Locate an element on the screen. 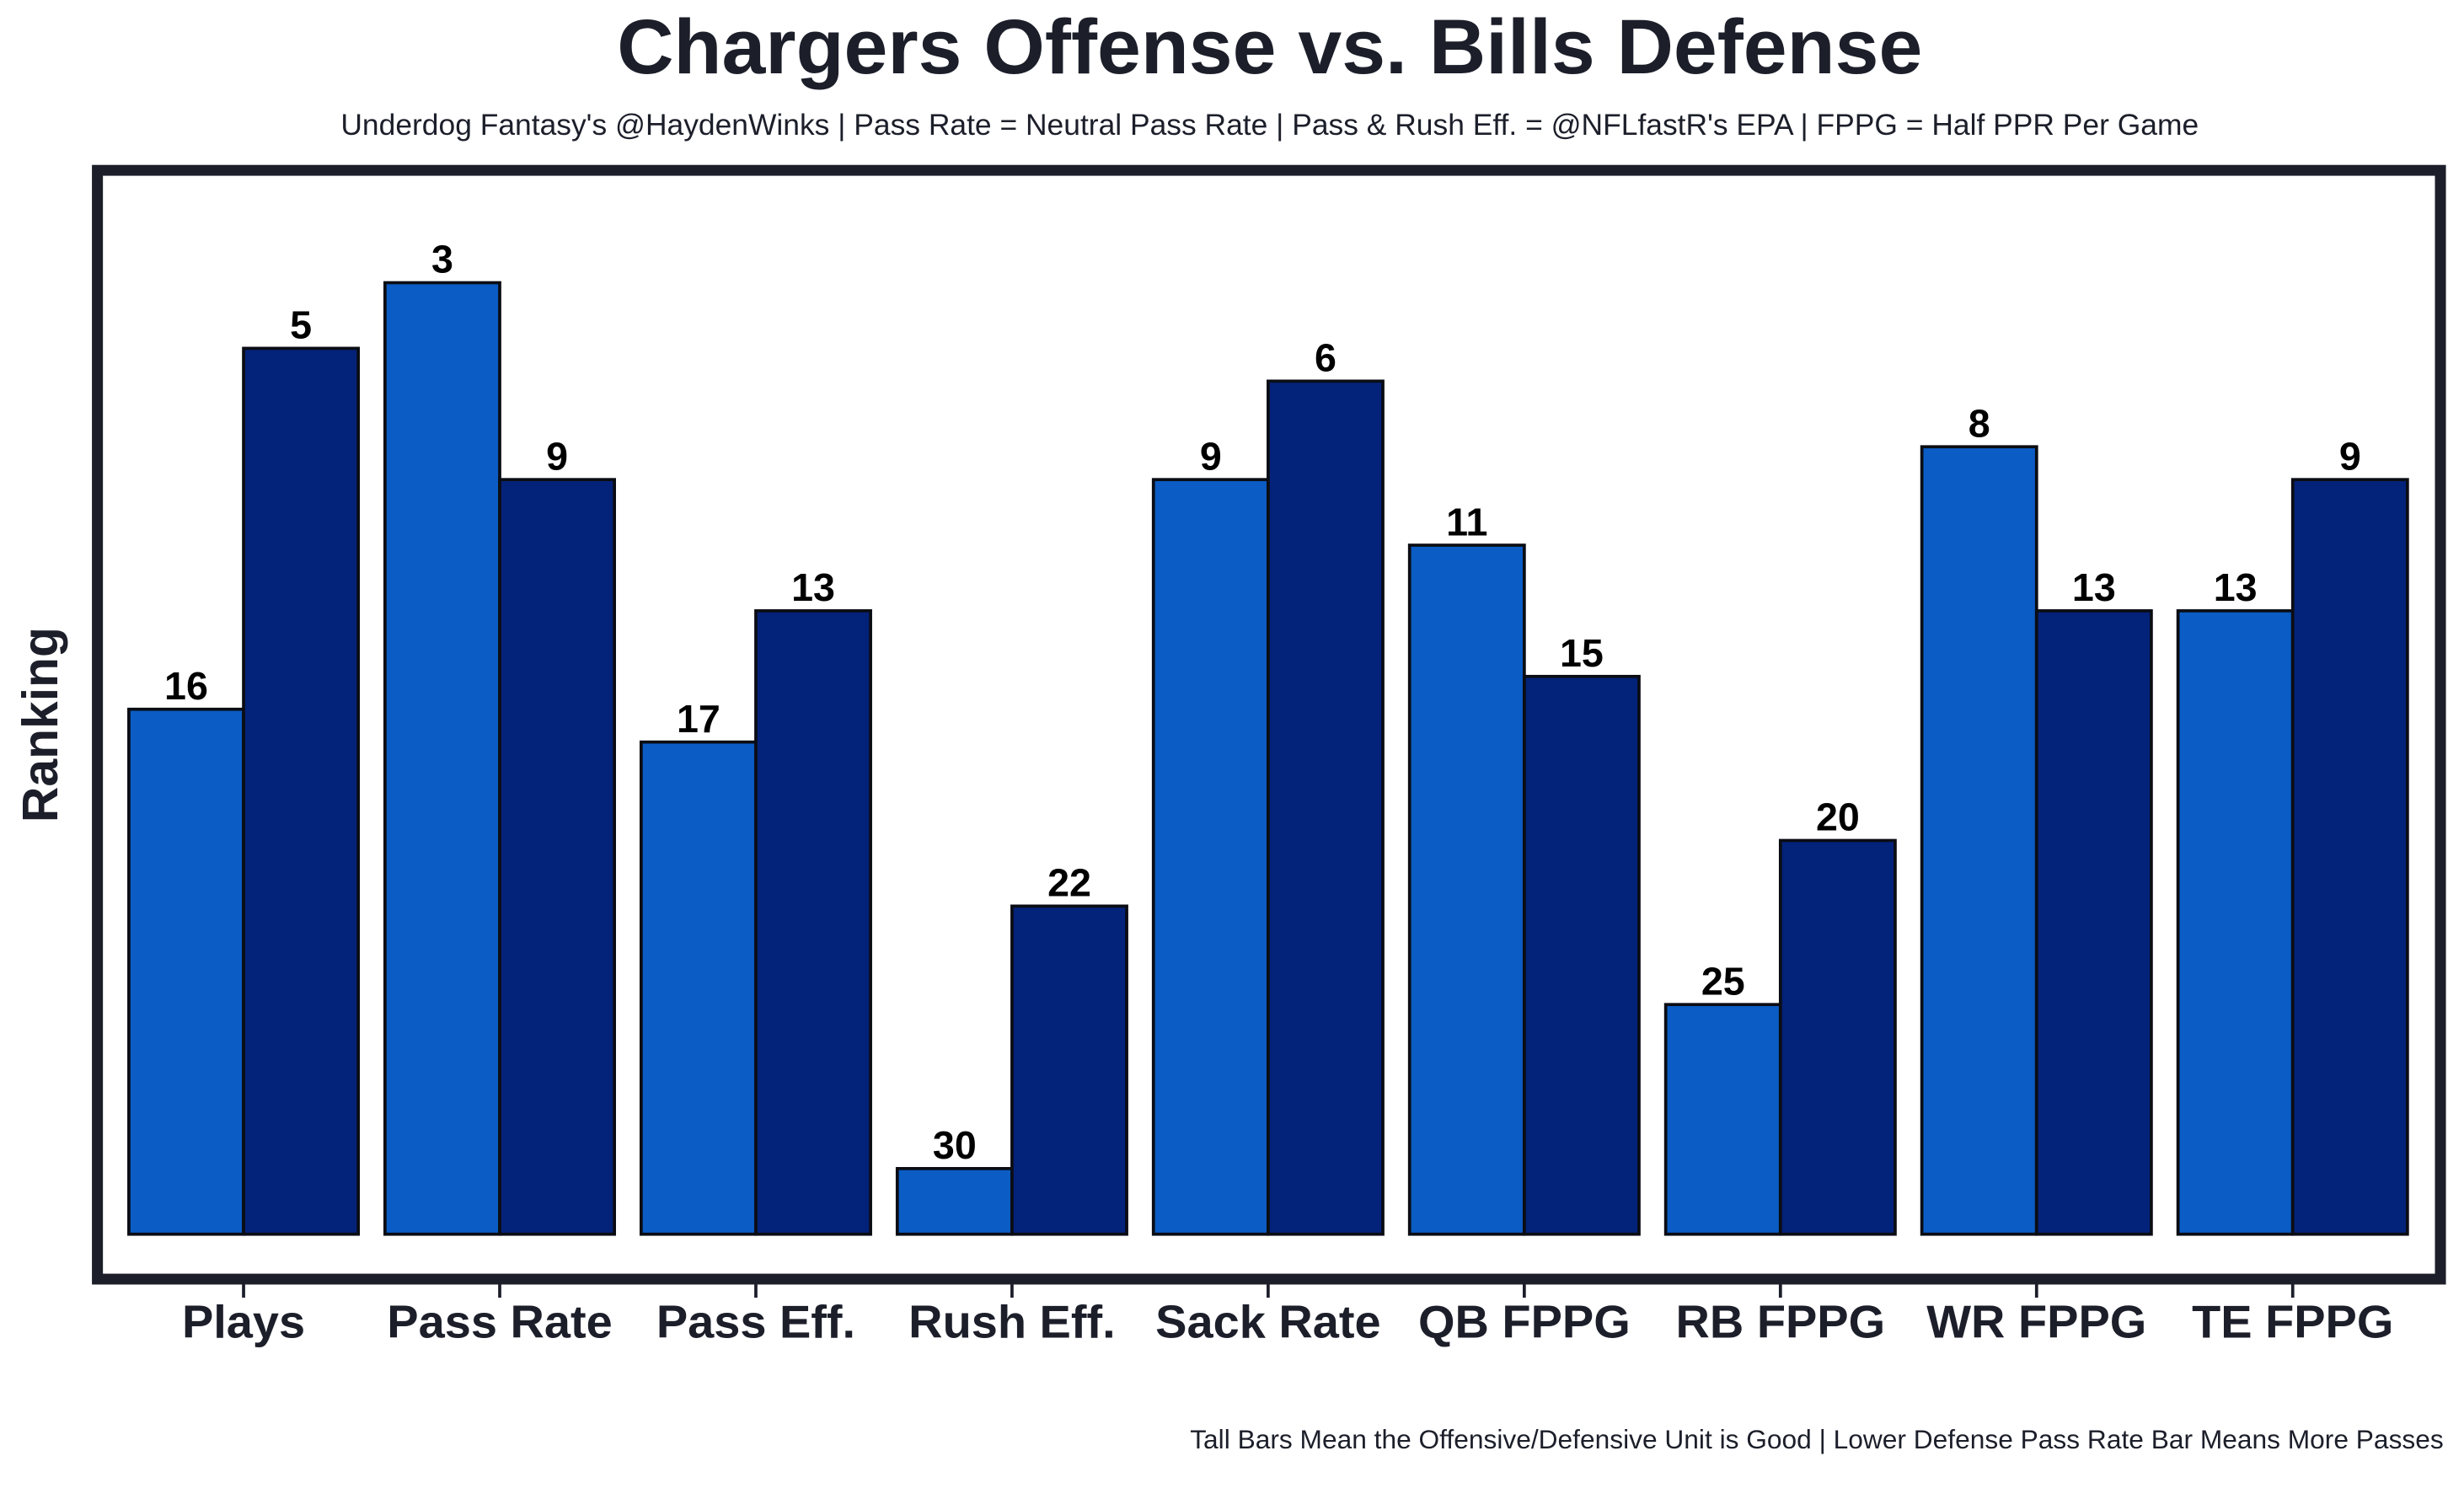  chart-title: Chargers Offense vs. Bills Defense is located at coordinates (1269, 46).